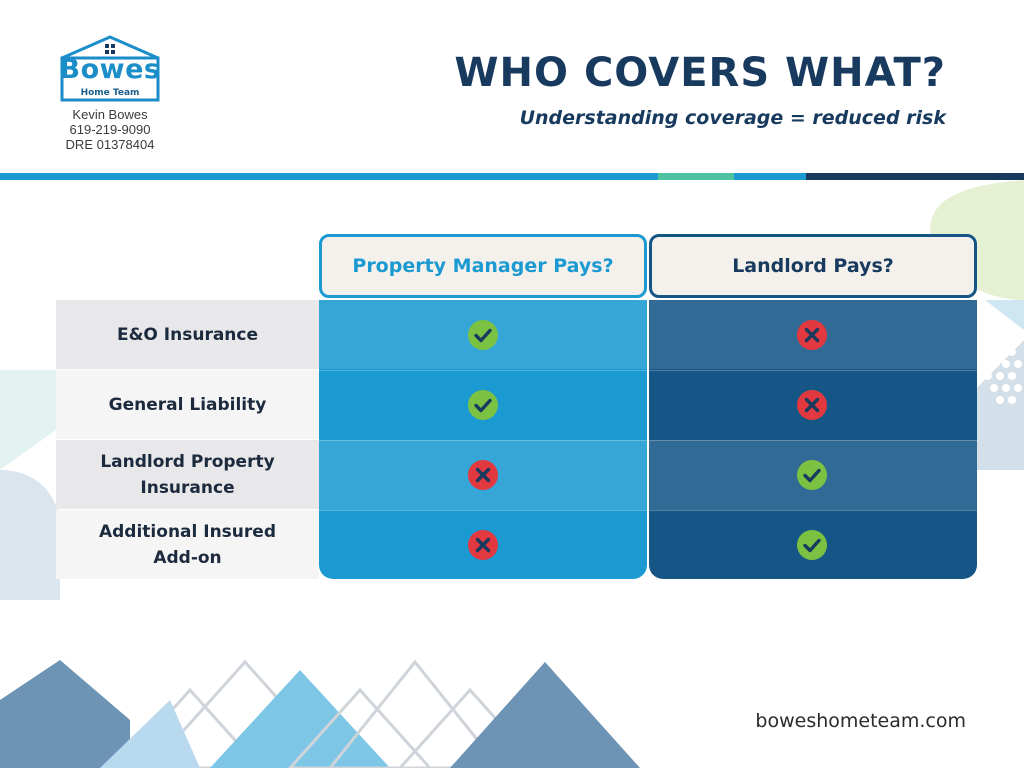 Image resolution: width=1024 pixels, height=768 pixels. Describe the element at coordinates (187, 474) in the screenshot. I see `row-label: Landlord Property Insurance` at that location.